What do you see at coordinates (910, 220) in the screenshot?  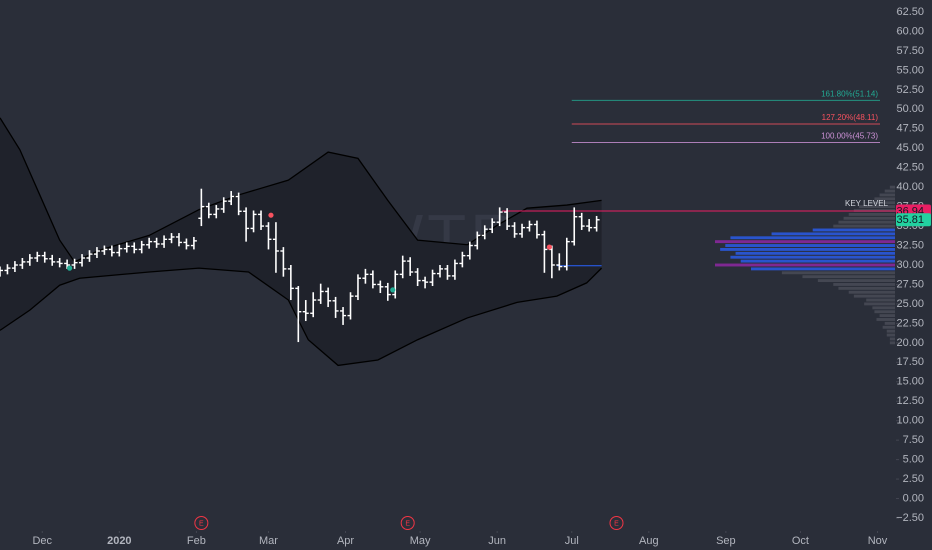 I see `last-price-tag-label: 35.81` at bounding box center [910, 220].